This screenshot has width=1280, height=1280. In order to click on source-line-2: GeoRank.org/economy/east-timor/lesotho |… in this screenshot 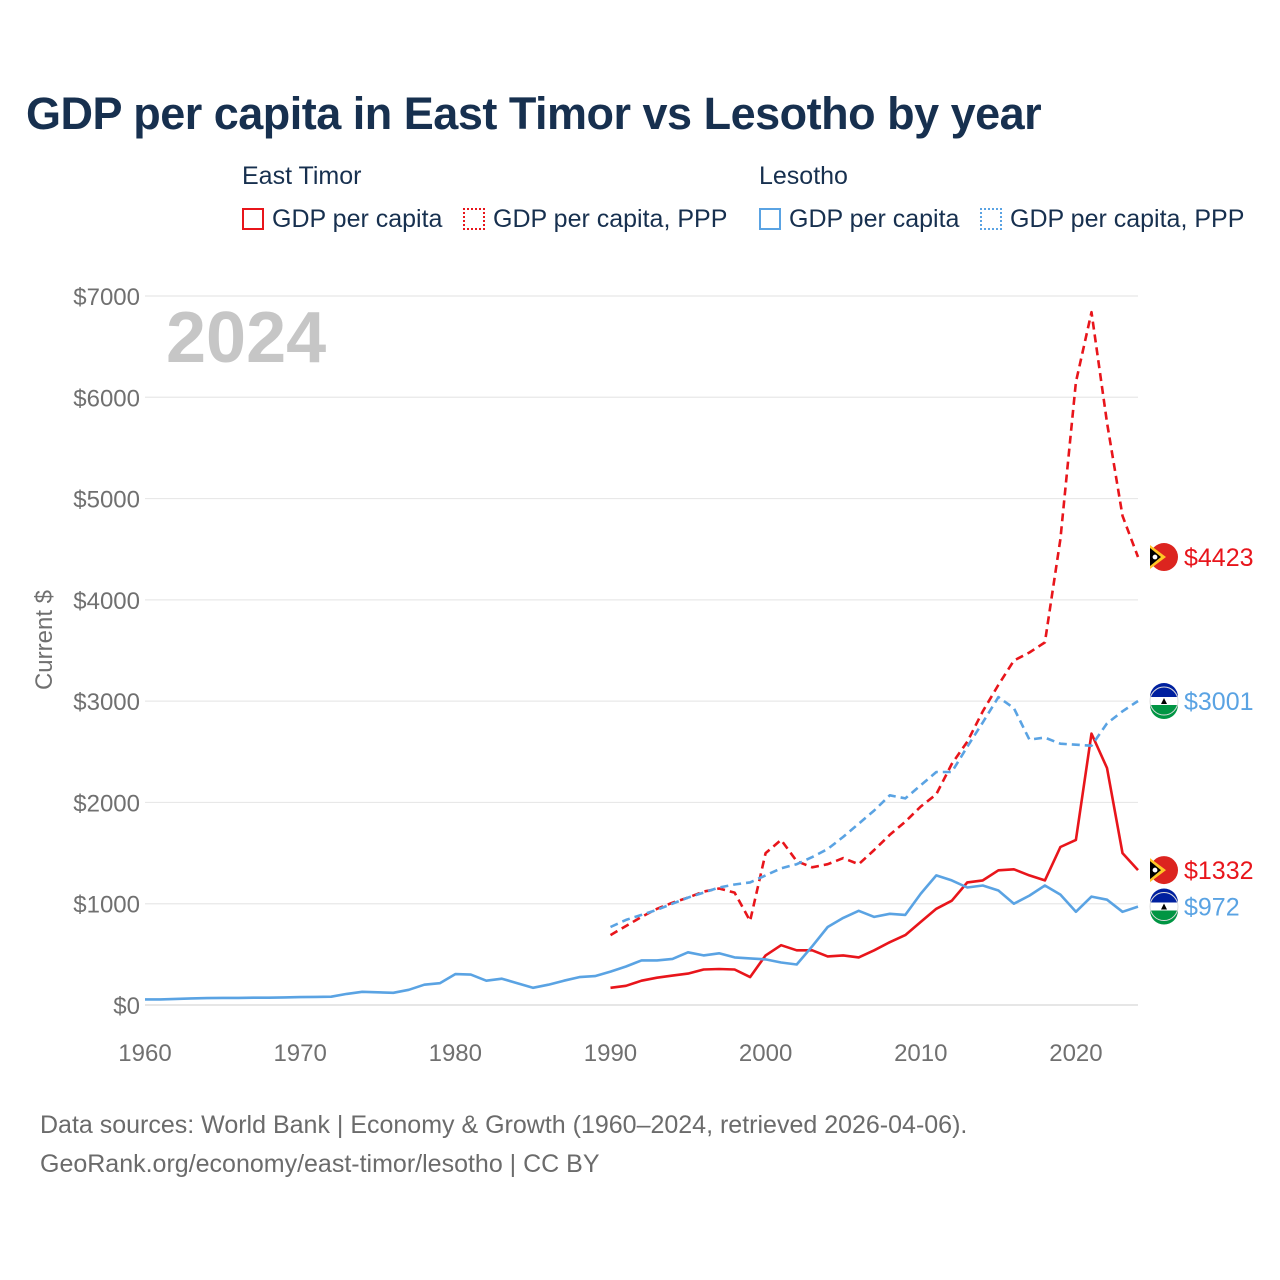, I will do `click(320, 1164)`.